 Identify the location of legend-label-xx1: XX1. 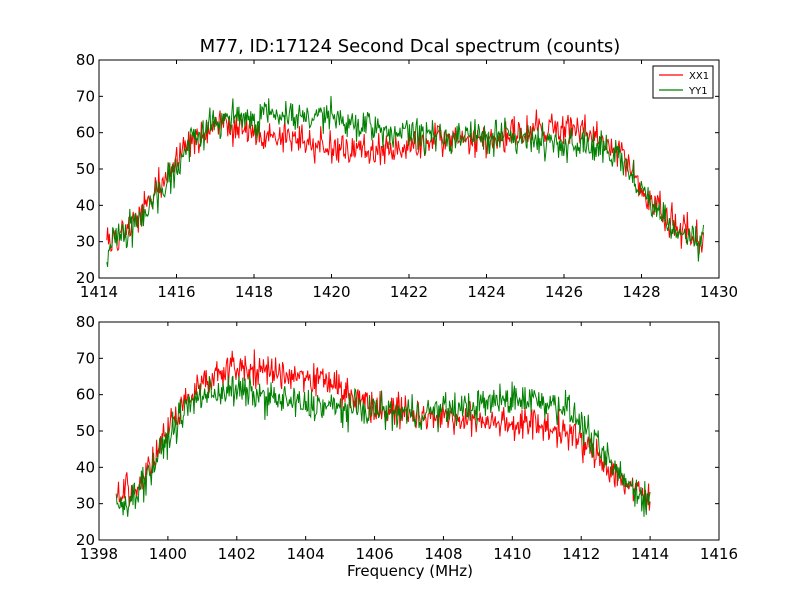
(699, 76).